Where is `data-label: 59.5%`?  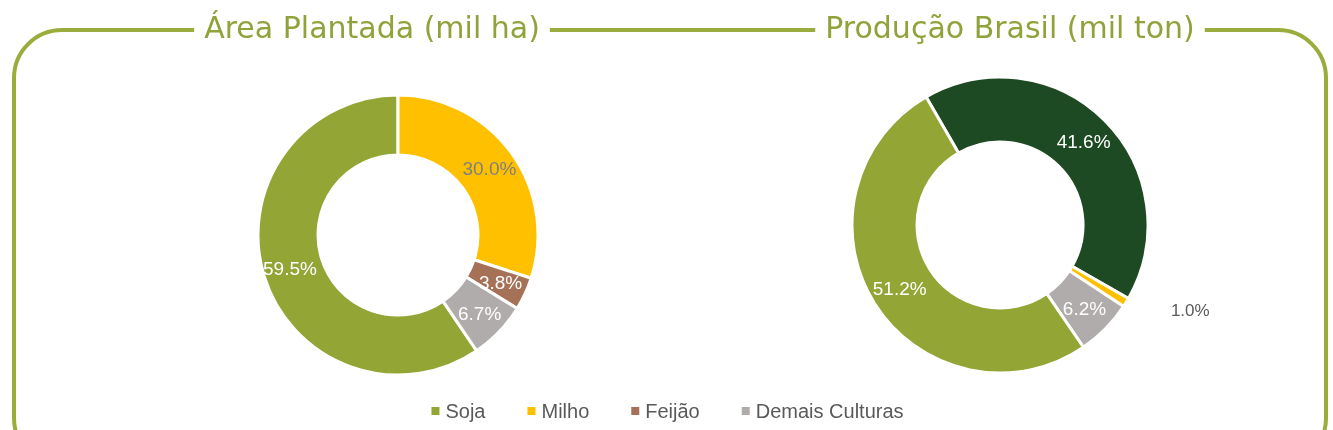 data-label: 59.5% is located at coordinates (290, 268).